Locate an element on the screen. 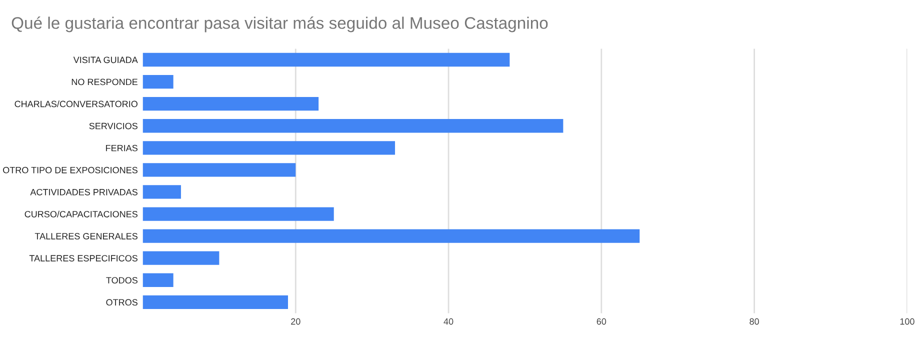 The width and height of the screenshot is (921, 348). y-tick-label: CURSO/CAPACITACIONES is located at coordinates (81, 214).